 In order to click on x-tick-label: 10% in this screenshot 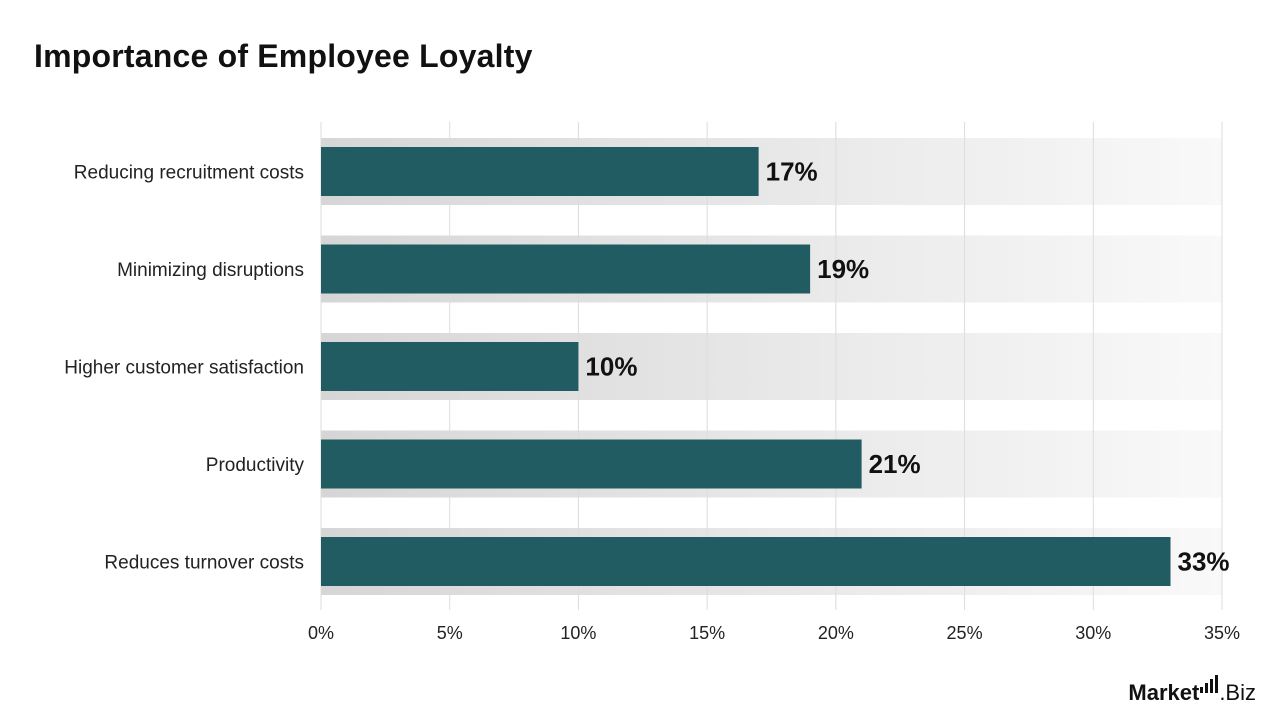, I will do `click(578, 633)`.